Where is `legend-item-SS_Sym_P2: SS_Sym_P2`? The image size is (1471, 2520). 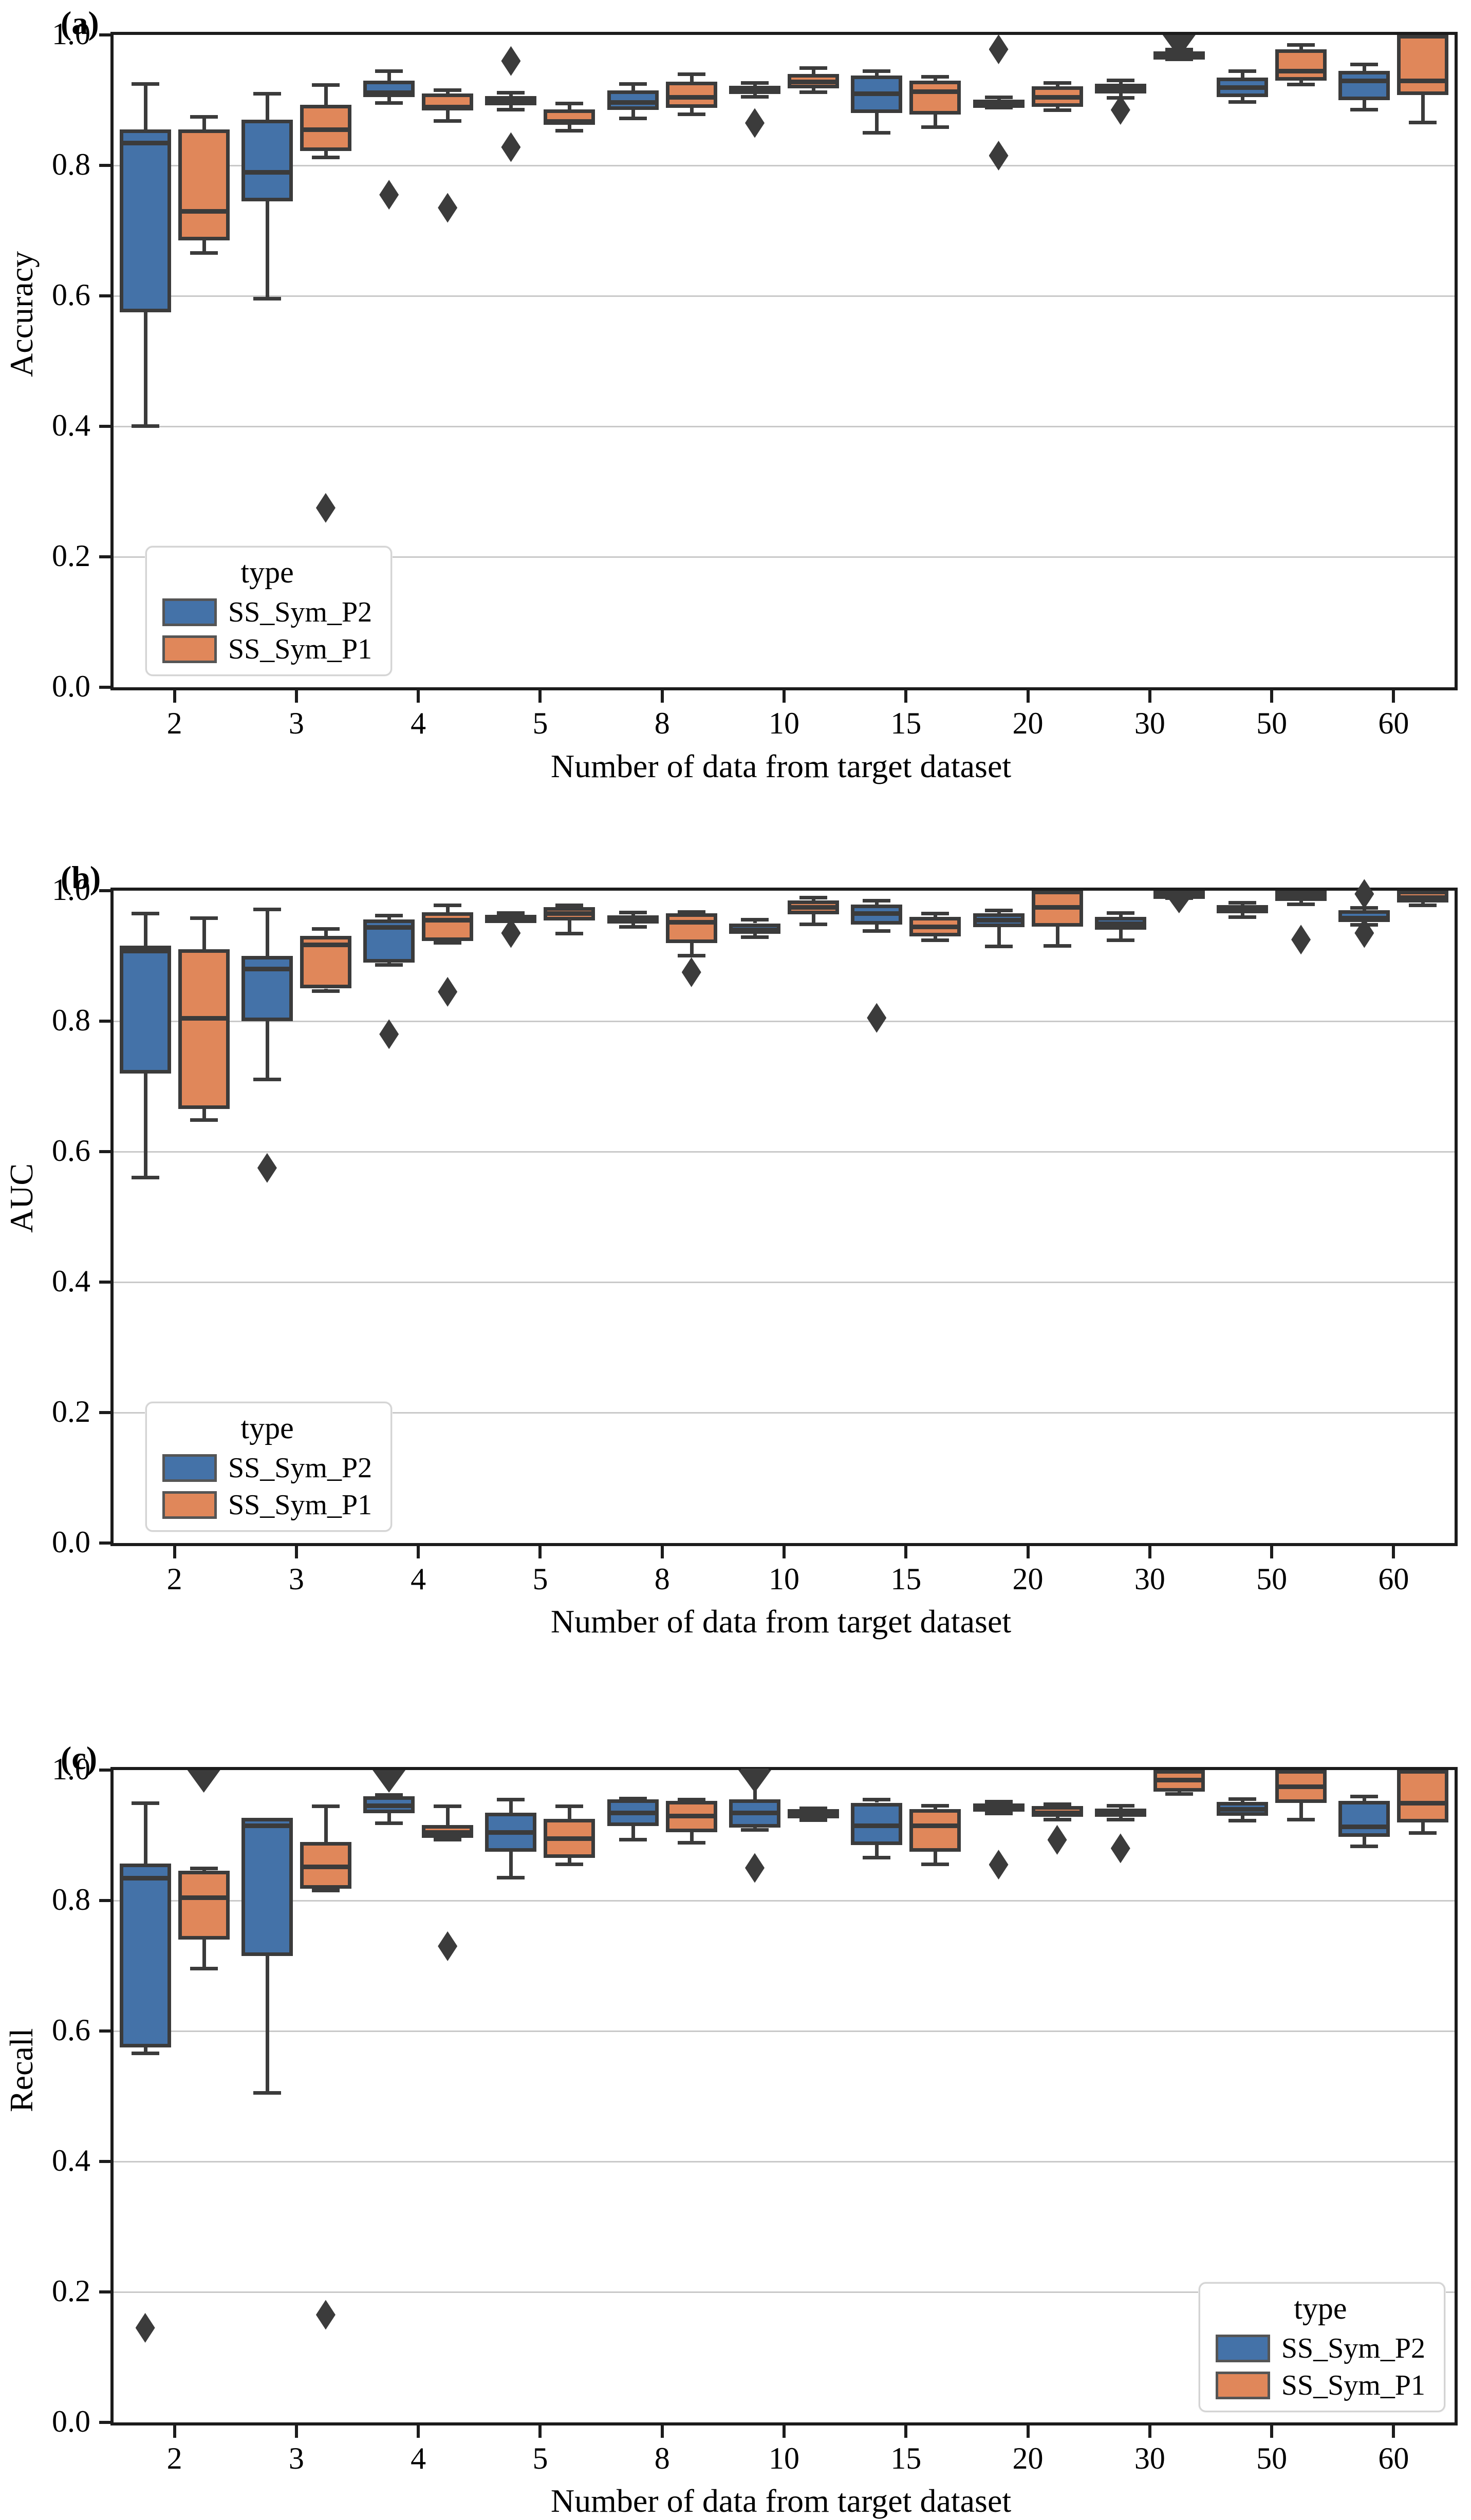
legend-item-SS_Sym_P2: SS_Sym_P2 is located at coordinates (267, 612).